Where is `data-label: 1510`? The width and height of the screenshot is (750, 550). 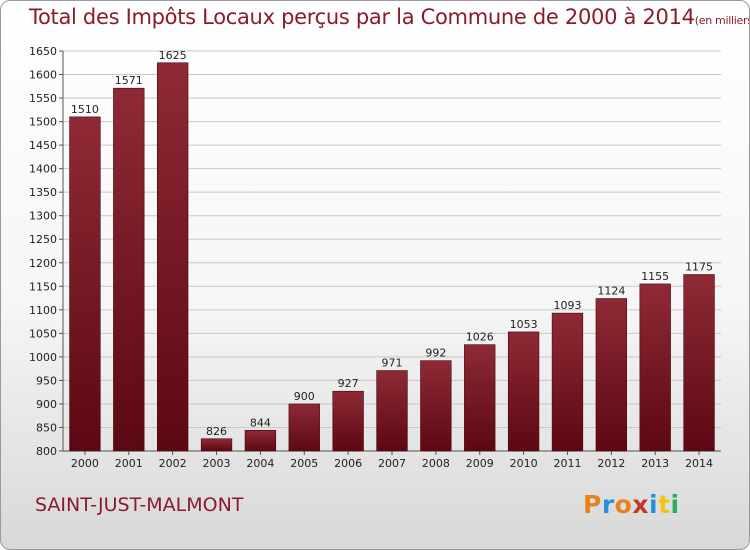
data-label: 1510 is located at coordinates (85, 109).